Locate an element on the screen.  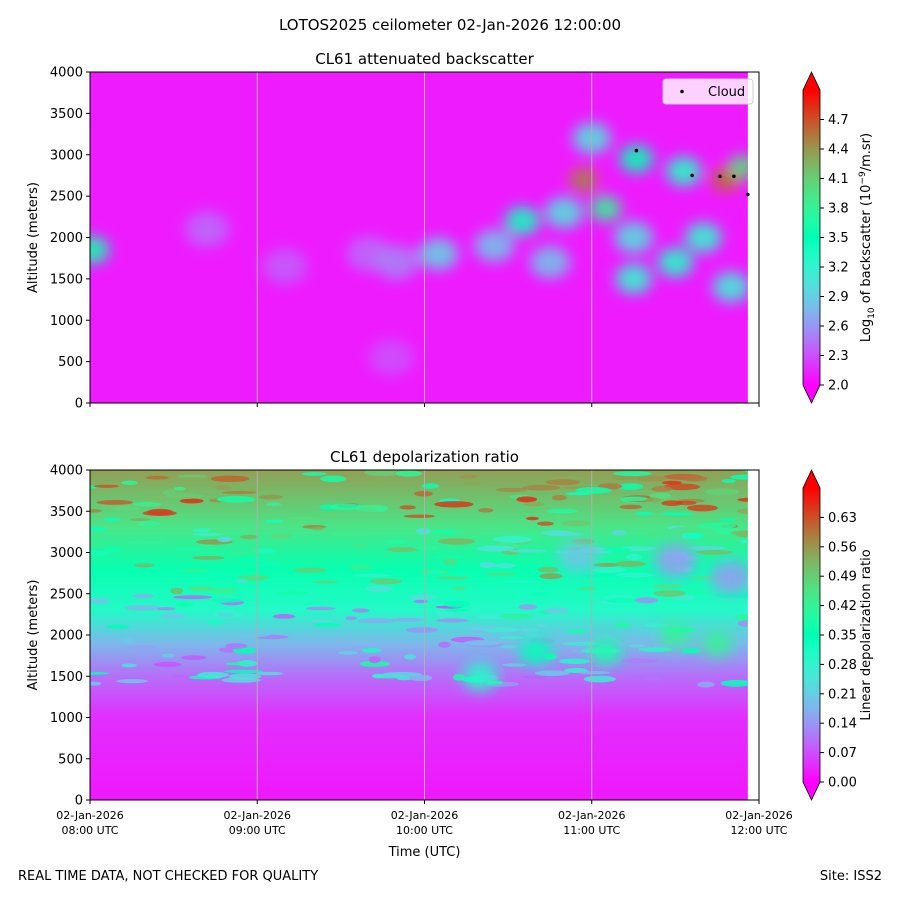
colorbar-tick-label: 0.42 is located at coordinates (842, 606).